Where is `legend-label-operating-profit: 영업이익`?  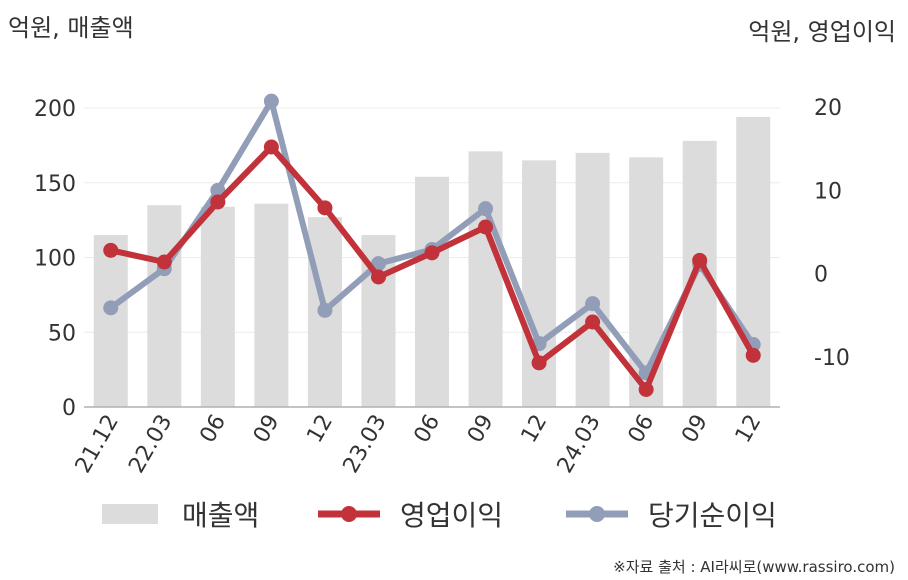 legend-label-operating-profit: 영업이익 is located at coordinates (451, 515).